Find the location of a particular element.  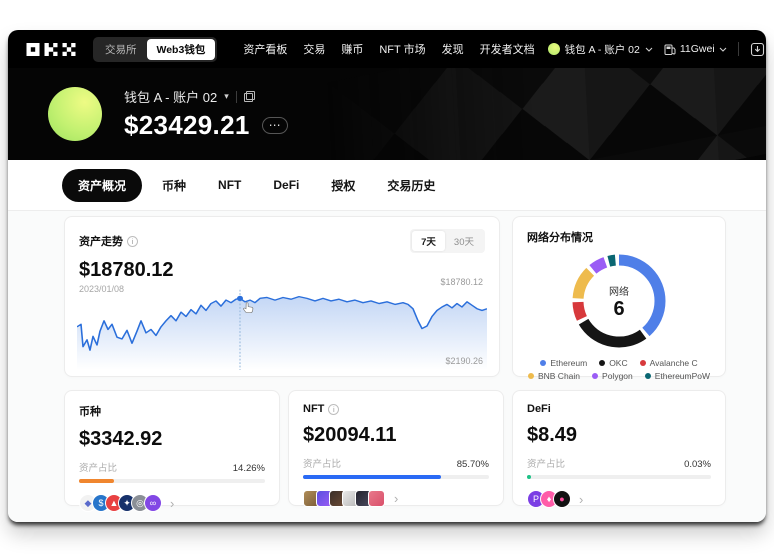

account-selector: 钱包 A - 账户 02 is located at coordinates (600, 49).